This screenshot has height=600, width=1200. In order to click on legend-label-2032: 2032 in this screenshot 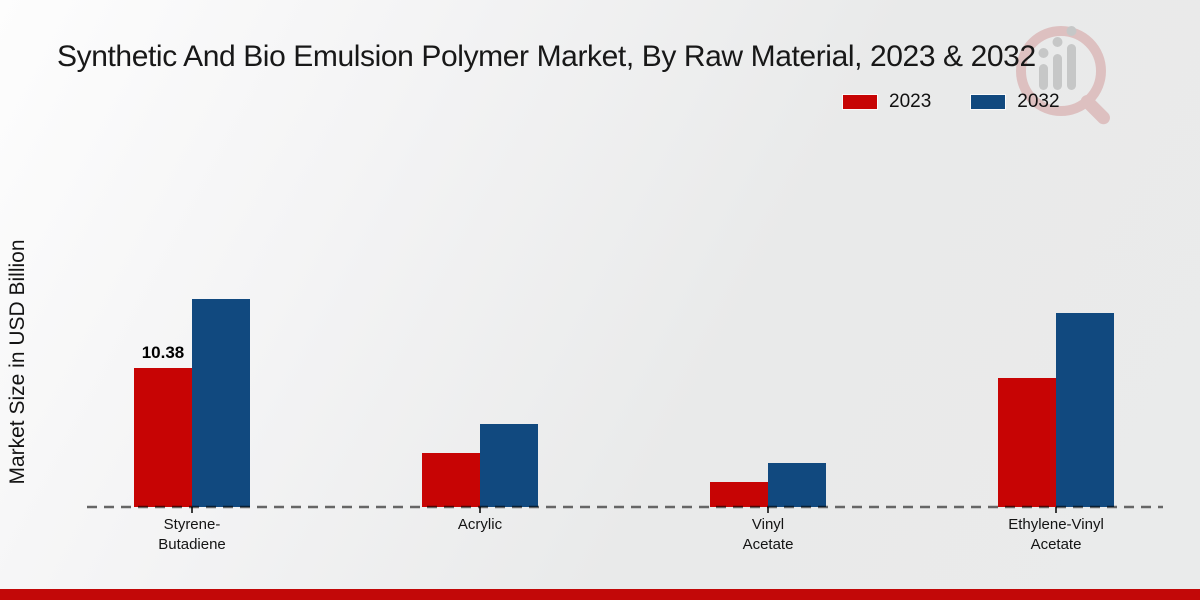, I will do `click(1038, 101)`.